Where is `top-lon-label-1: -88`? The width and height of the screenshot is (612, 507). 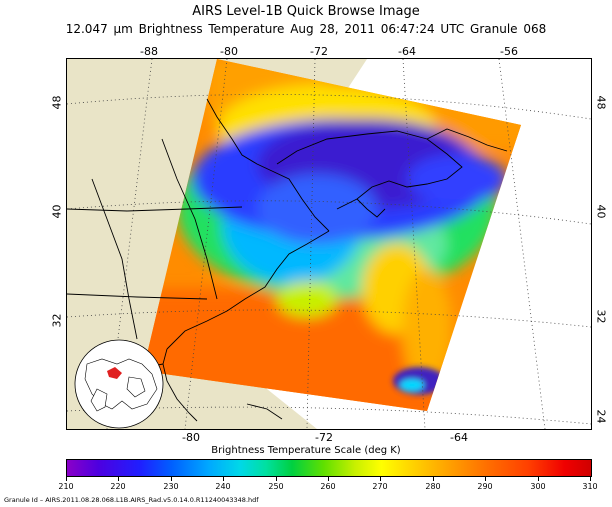 top-lon-label-1: -88 is located at coordinates (149, 51).